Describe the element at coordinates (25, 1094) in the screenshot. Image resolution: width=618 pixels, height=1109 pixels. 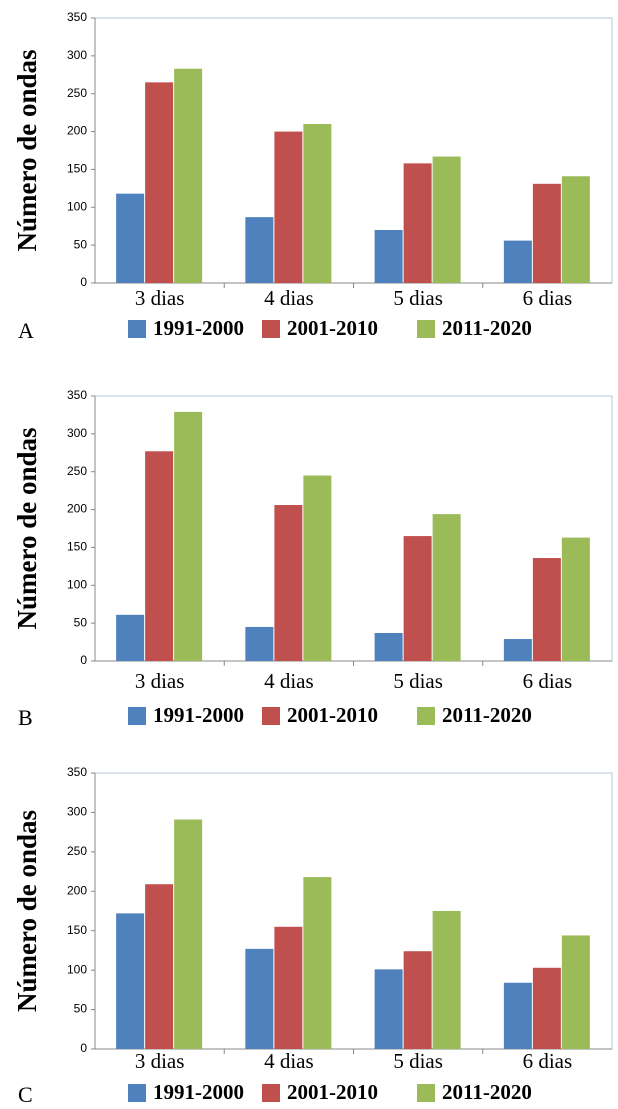
I see `panel-label: C` at that location.